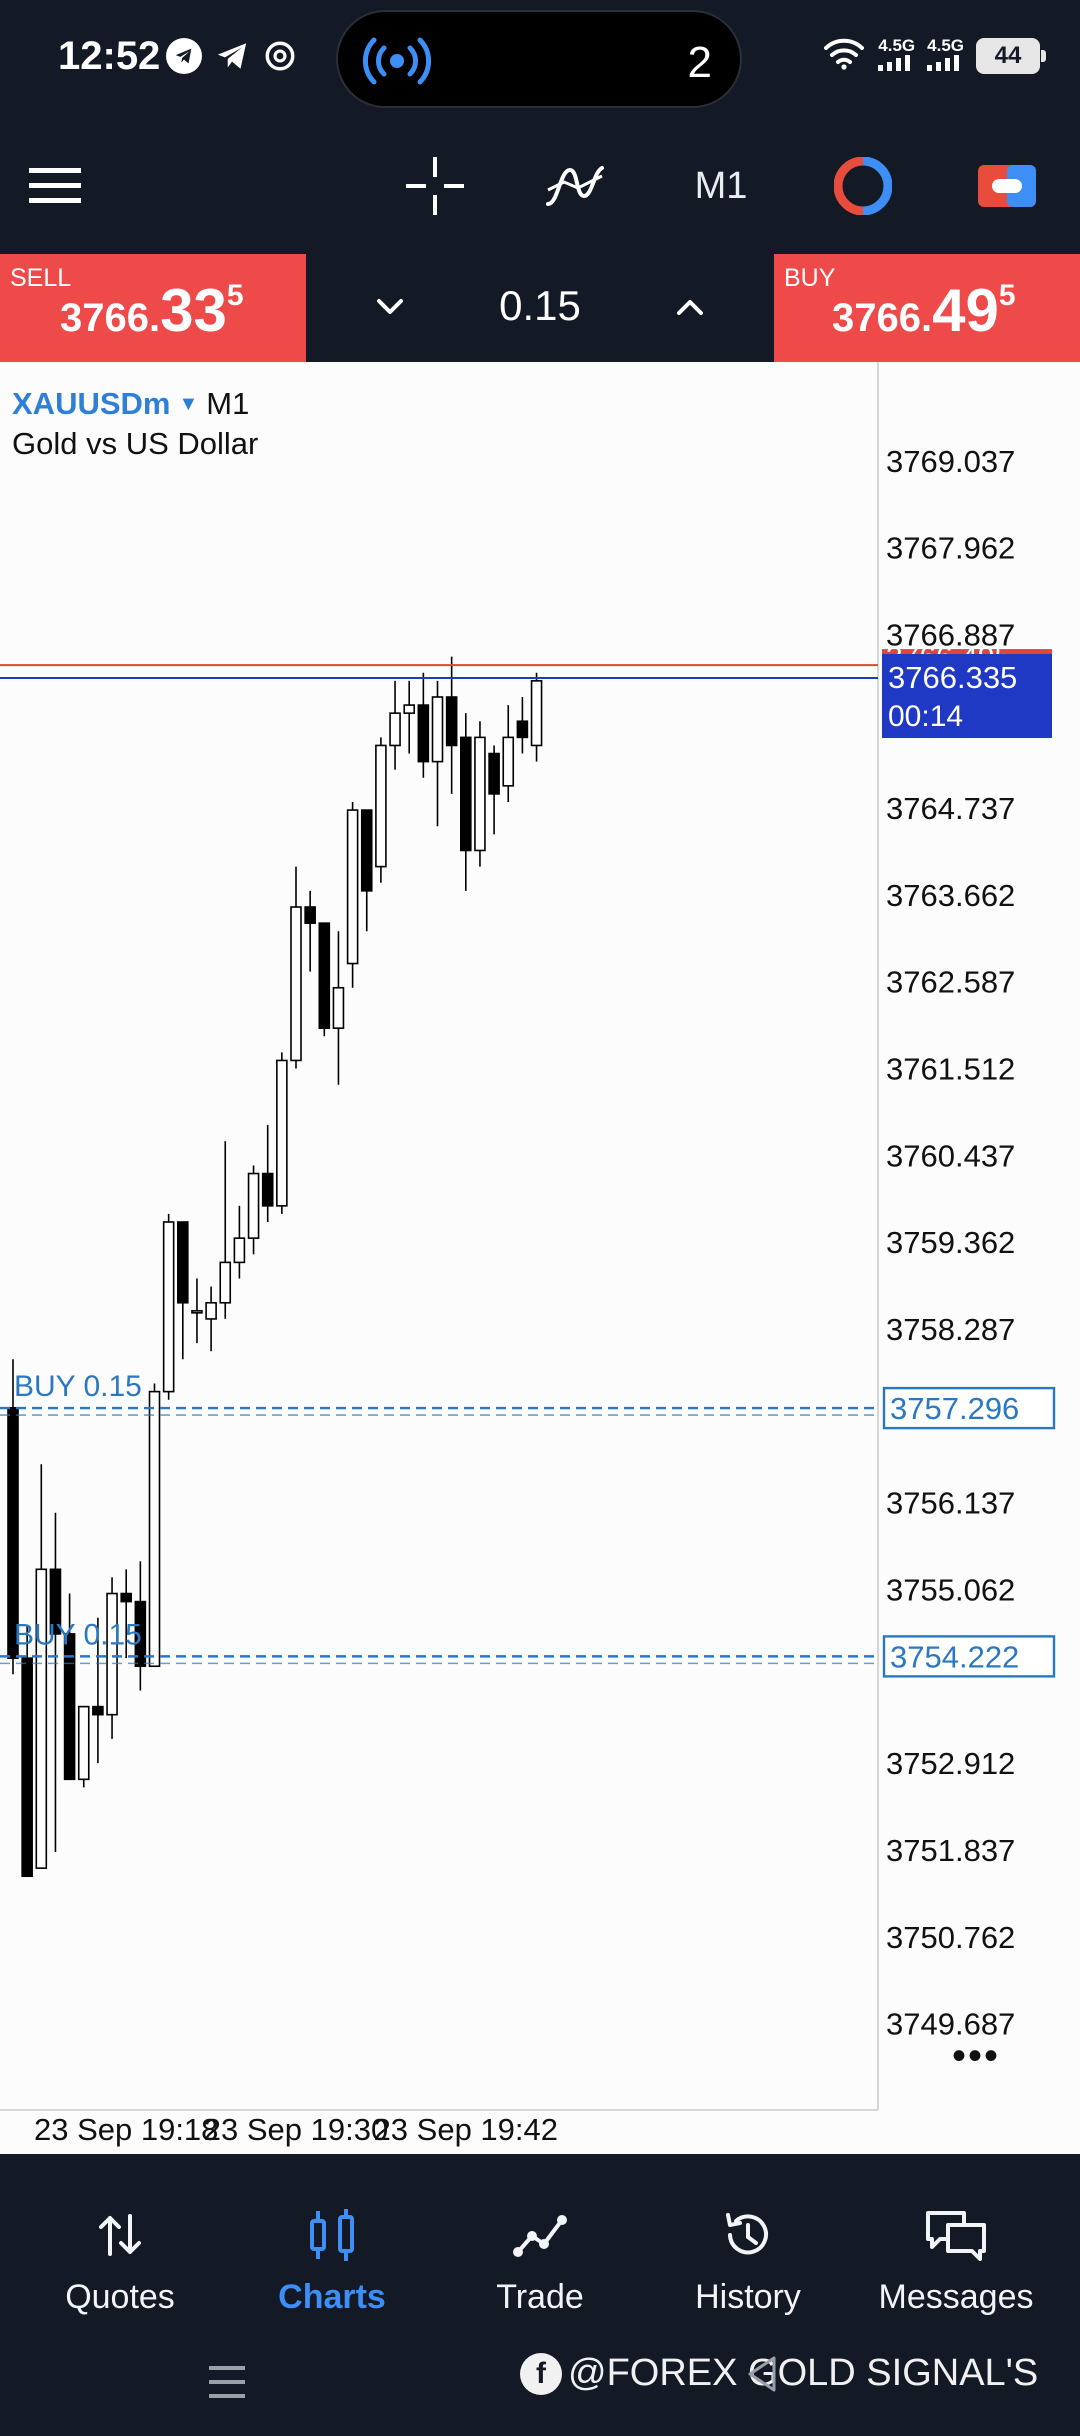 The image size is (1080, 2436). What do you see at coordinates (397, 61) in the screenshot?
I see `broadcast-icon` at bounding box center [397, 61].